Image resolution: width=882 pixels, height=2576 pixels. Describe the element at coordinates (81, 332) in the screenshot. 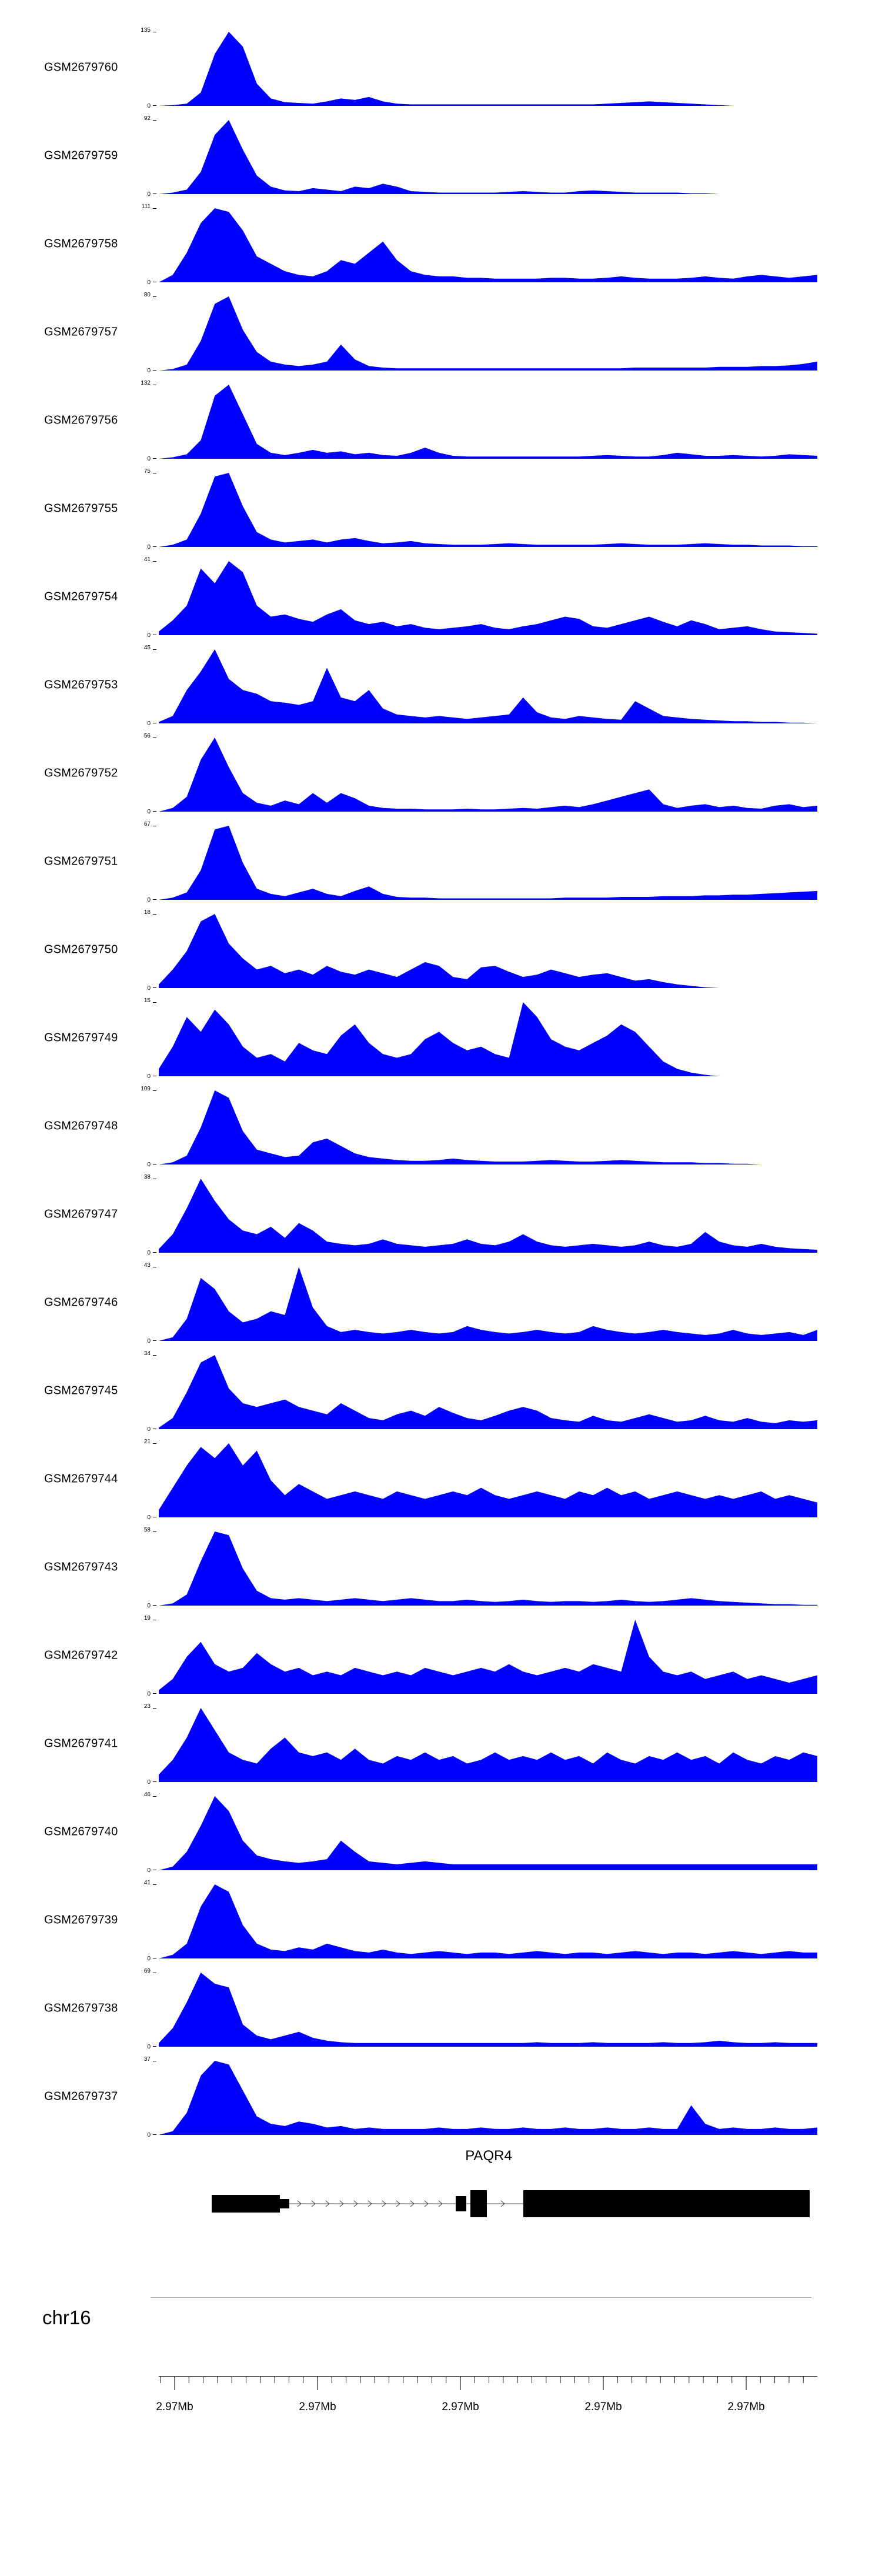

I see `track-label: GSM2679757` at that location.